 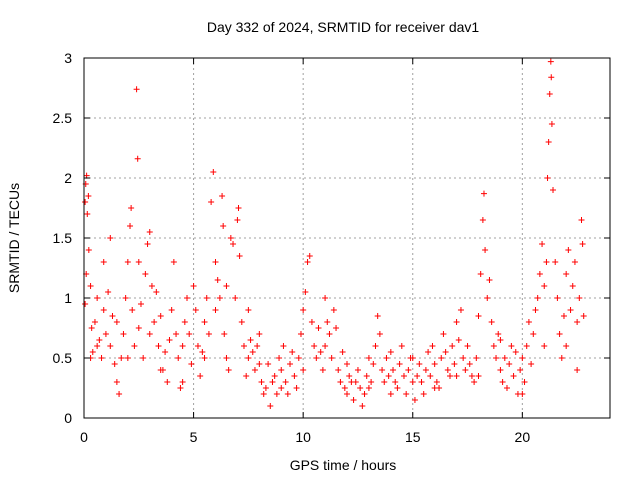 I want to click on y-tick-label: 2, so click(x=68, y=178).